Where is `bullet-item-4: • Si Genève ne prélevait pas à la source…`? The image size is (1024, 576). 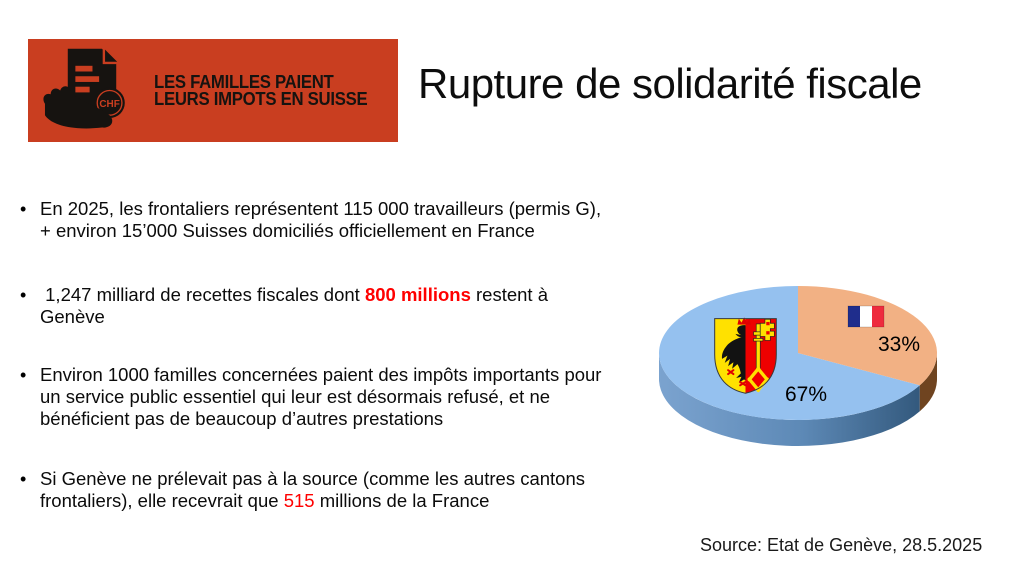 bullet-item-4: • Si Genève ne prélevait pas à la source… is located at coordinates (336, 490).